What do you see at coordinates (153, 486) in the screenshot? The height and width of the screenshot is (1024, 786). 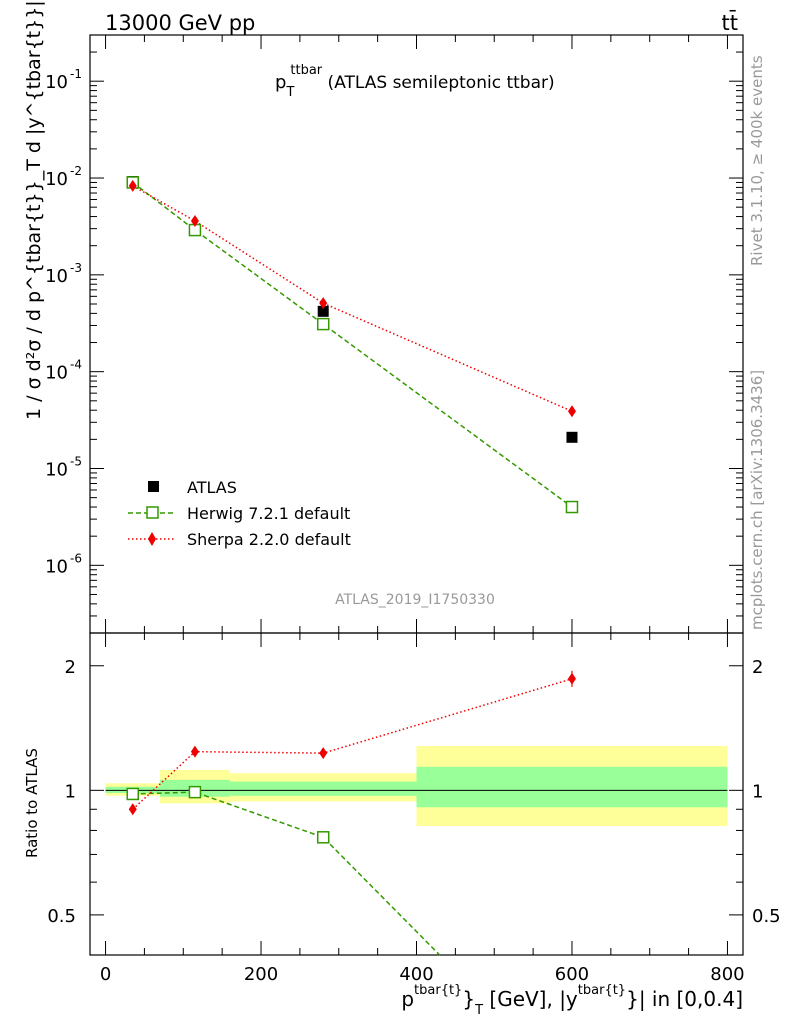 I see `legend-atlas-marker` at bounding box center [153, 486].